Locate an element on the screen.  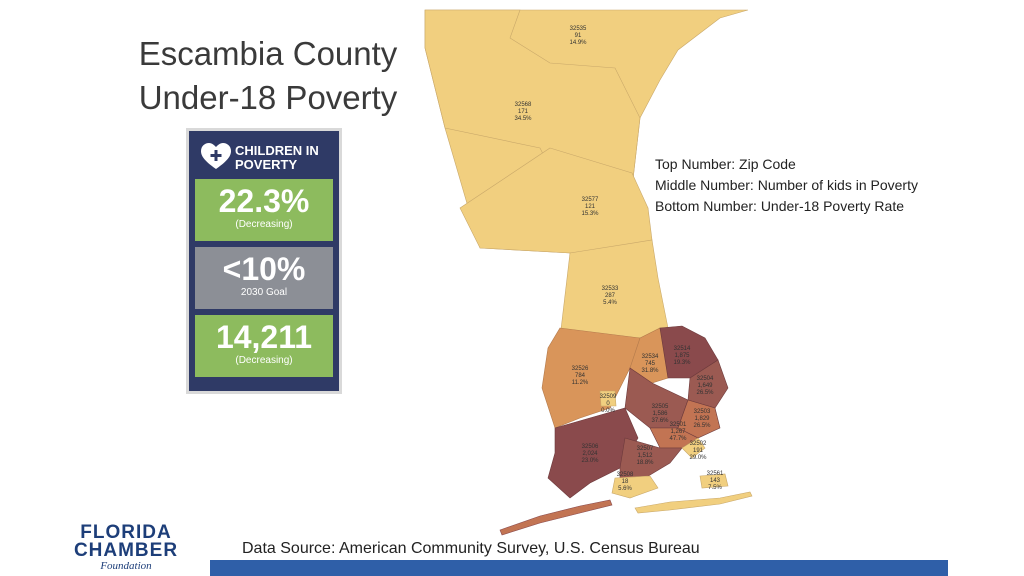
stat-sub: 2030 Goal is located at coordinates (264, 292).